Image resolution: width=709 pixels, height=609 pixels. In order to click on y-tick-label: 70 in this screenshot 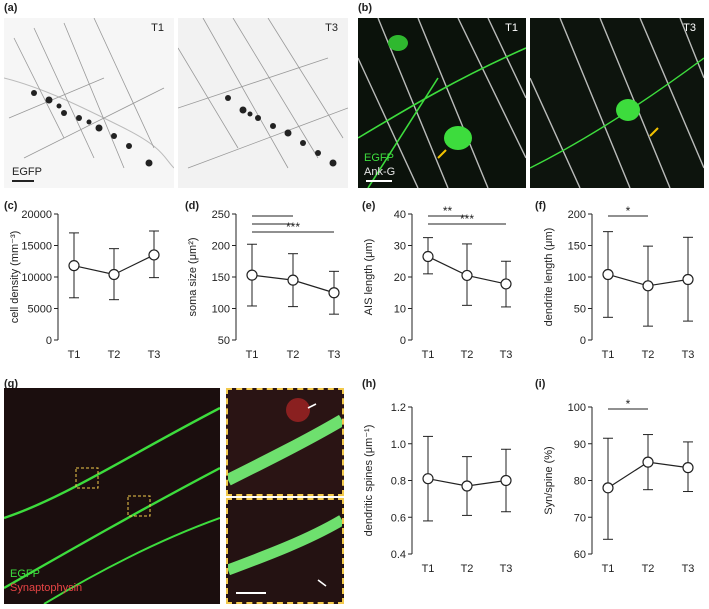, I will do `click(580, 518)`.